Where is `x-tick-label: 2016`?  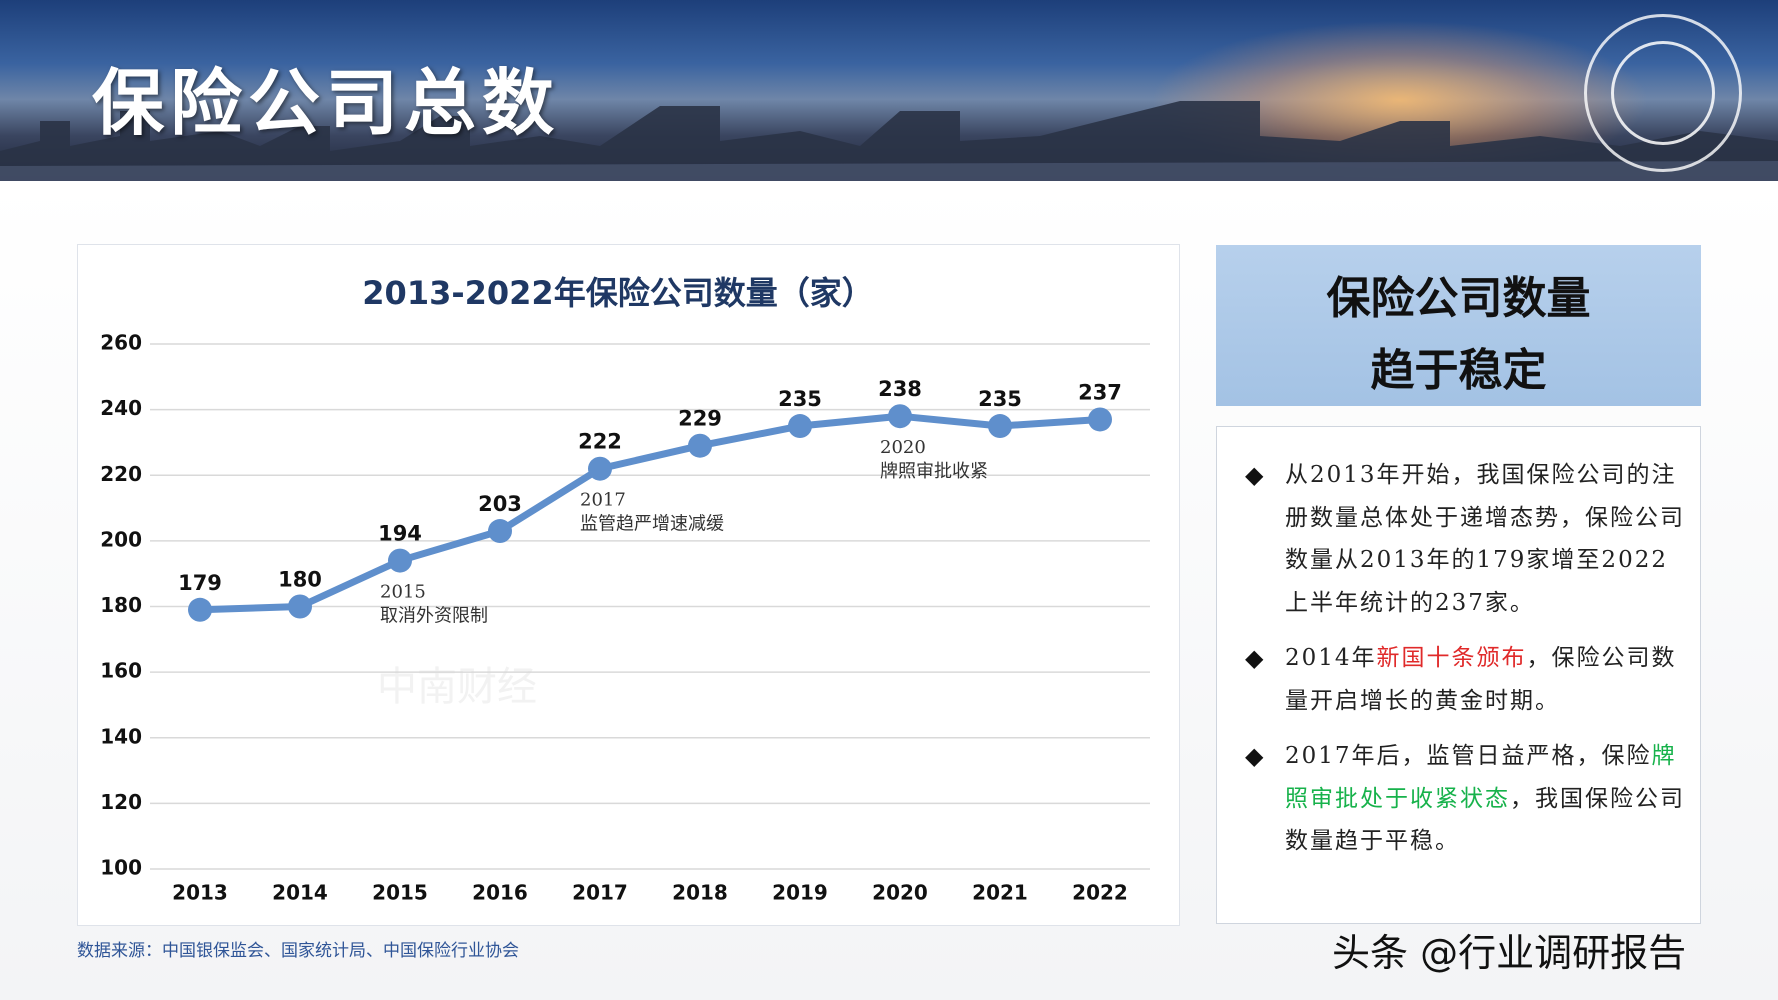
x-tick-label: 2016 is located at coordinates (500, 893).